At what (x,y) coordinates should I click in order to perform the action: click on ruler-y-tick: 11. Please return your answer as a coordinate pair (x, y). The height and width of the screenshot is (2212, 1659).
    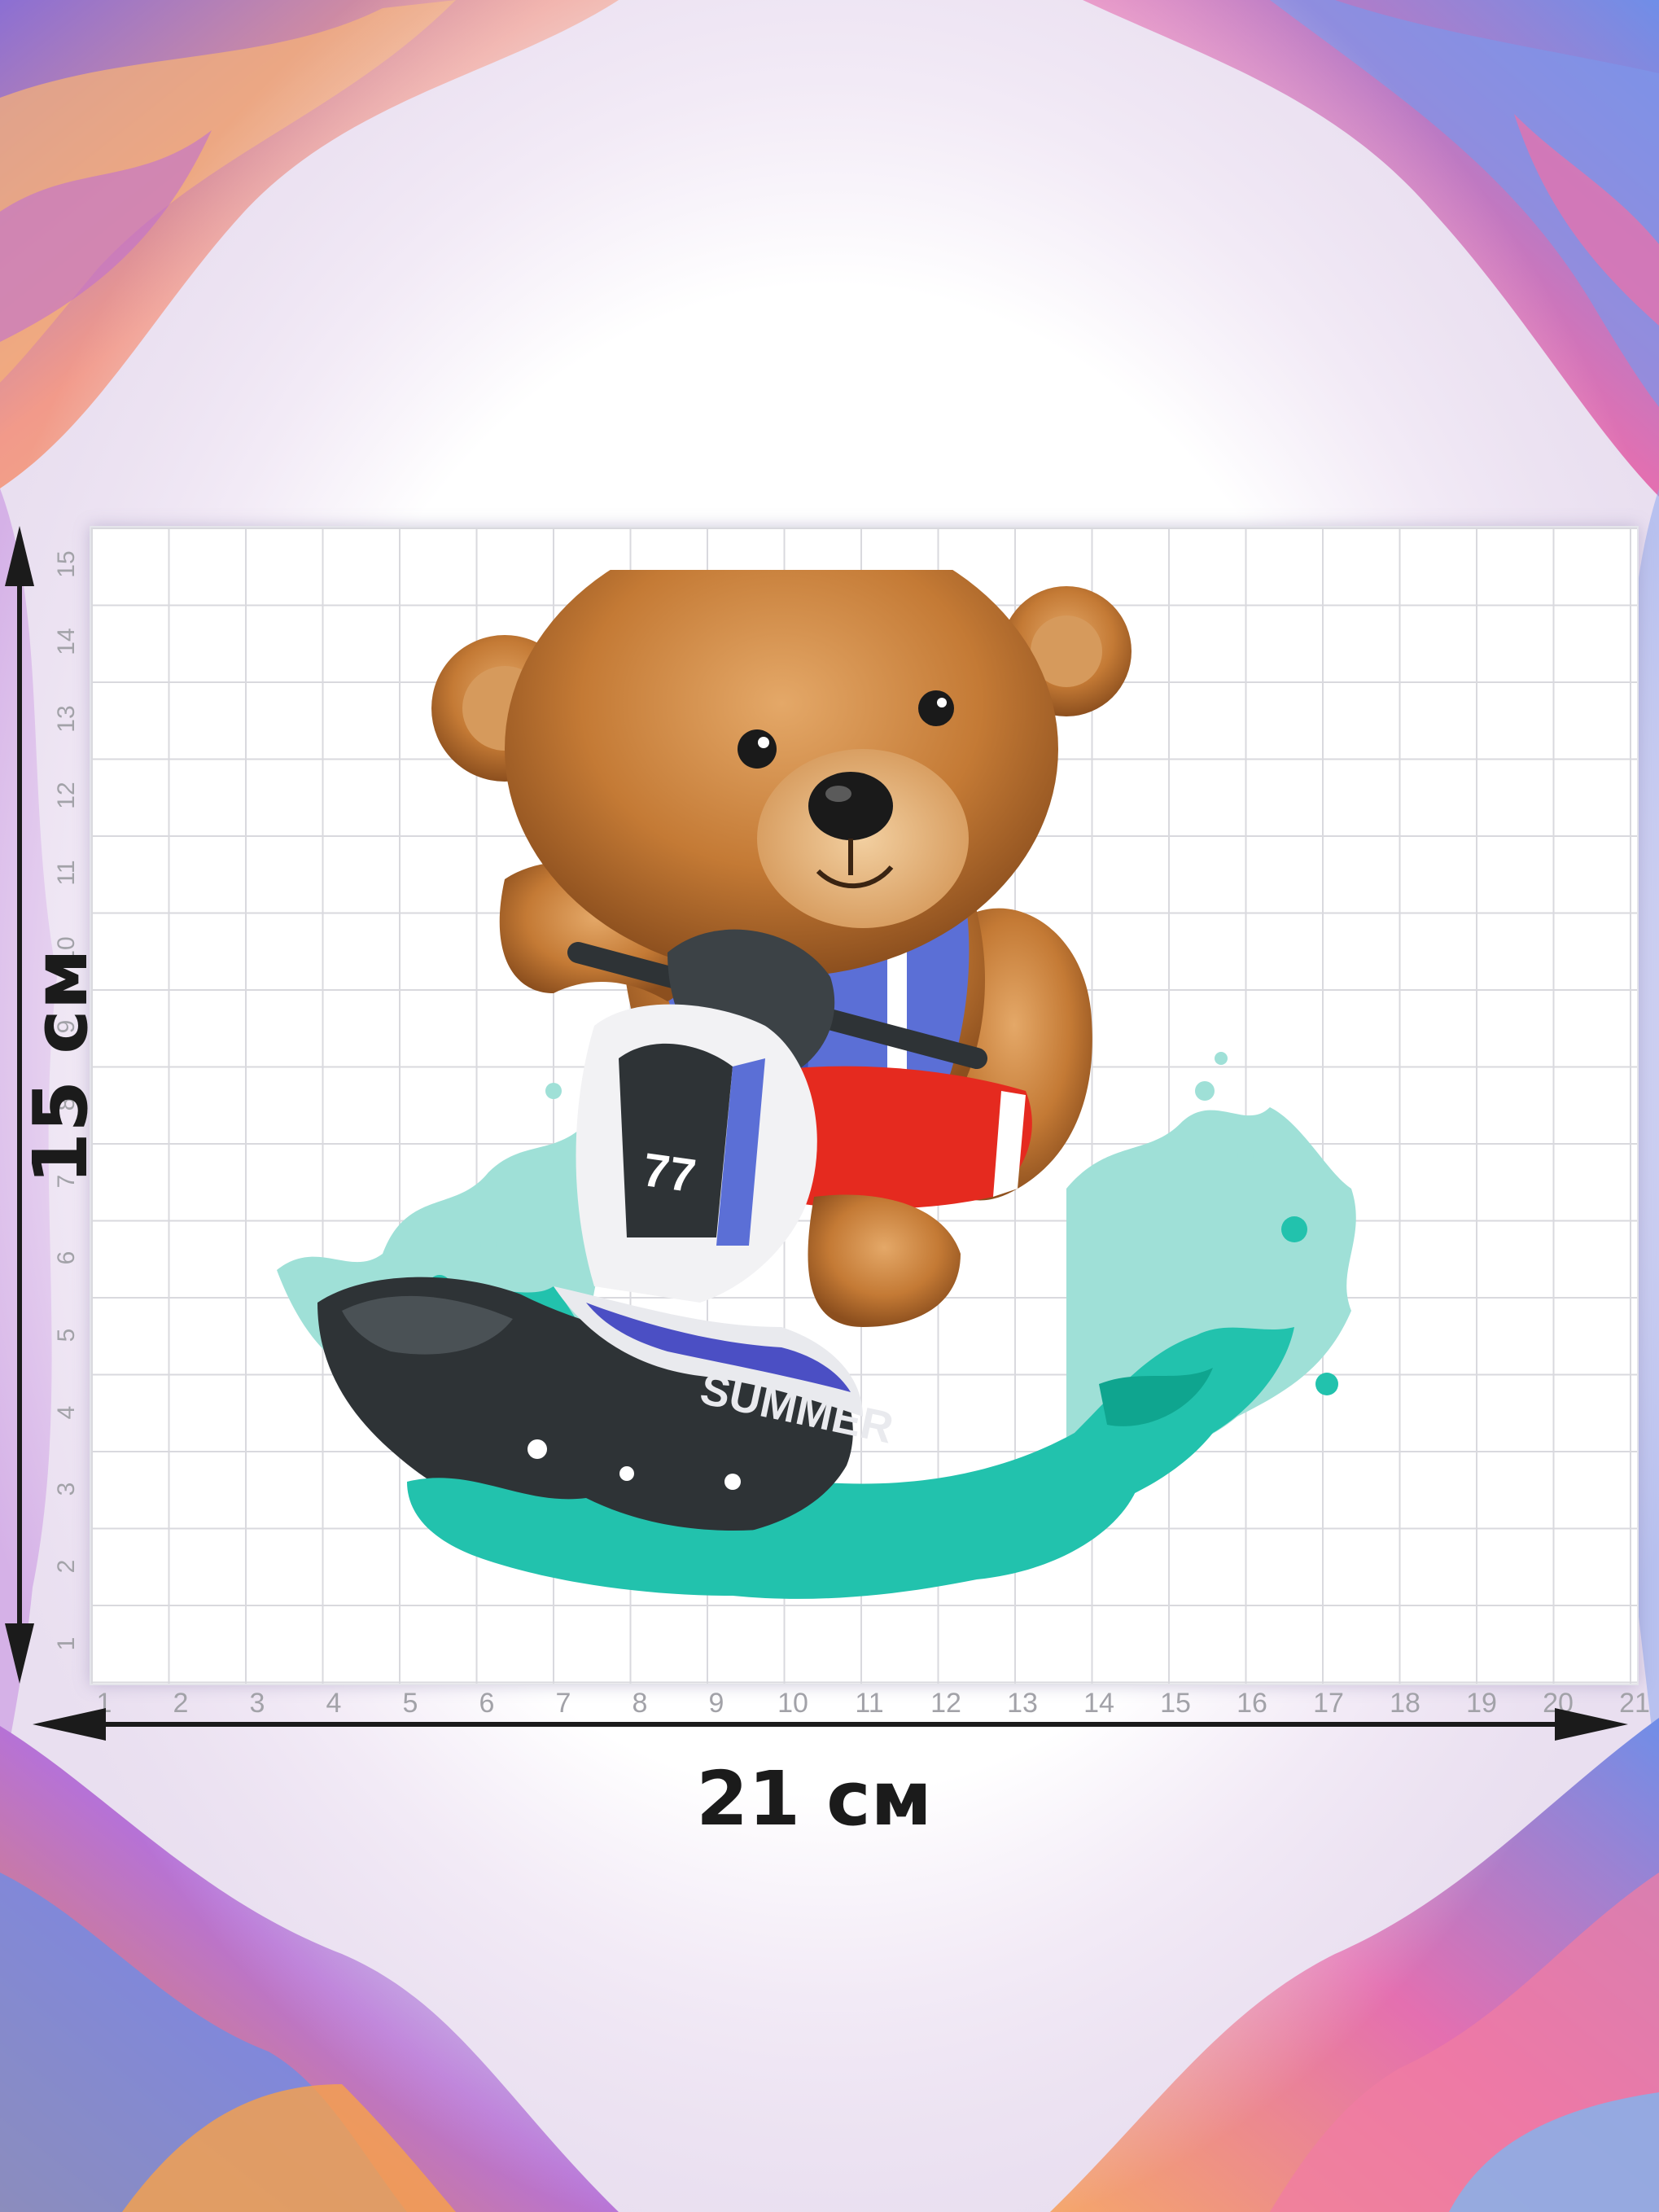
    Looking at the image, I should click on (66, 873).